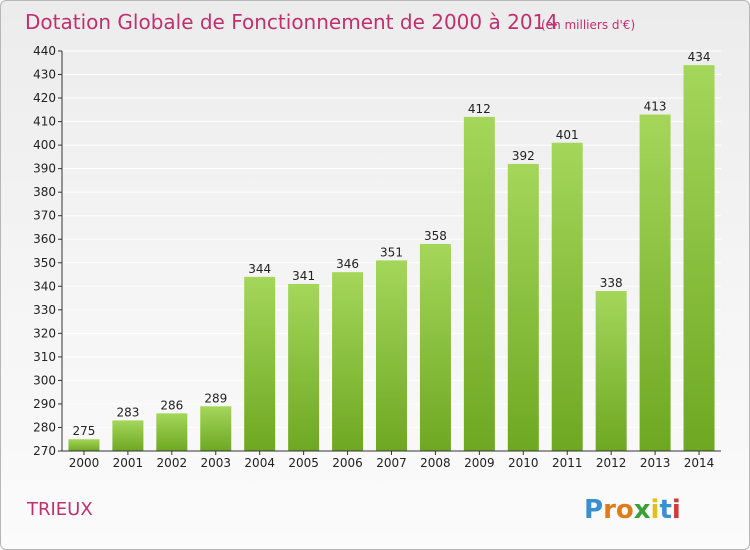 This screenshot has width=750, height=550. What do you see at coordinates (44, 216) in the screenshot?
I see `y-tick-label: 370` at bounding box center [44, 216].